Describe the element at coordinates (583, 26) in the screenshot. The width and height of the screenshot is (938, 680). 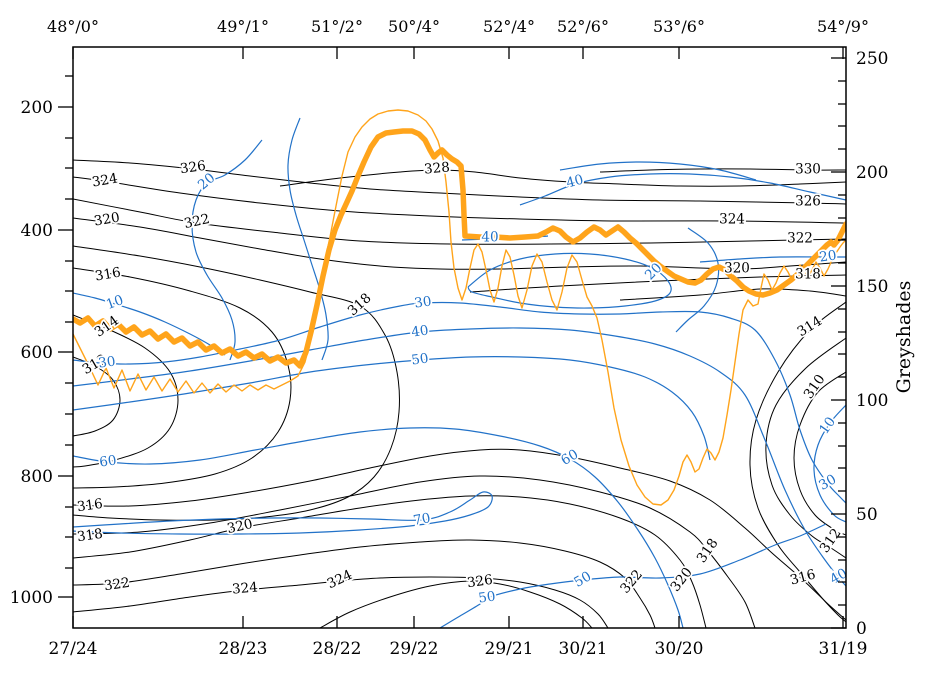
I see `top-axis-label: 52°/6°` at that location.